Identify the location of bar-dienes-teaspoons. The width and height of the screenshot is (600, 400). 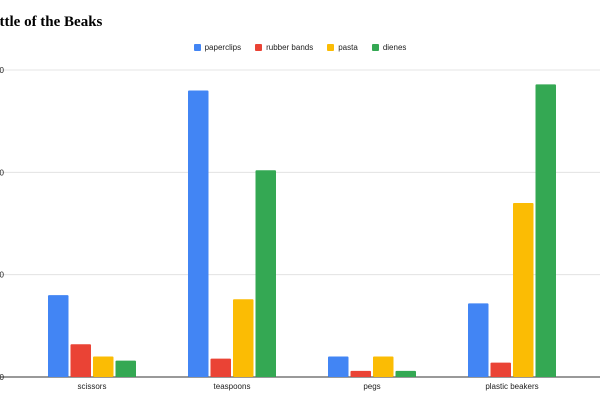
(265, 273).